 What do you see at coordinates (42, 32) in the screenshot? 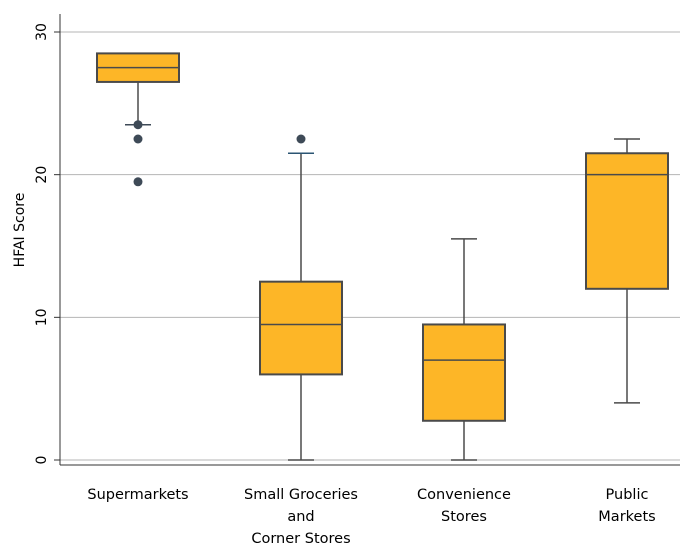
I see `y-tick-label: 30` at bounding box center [42, 32].